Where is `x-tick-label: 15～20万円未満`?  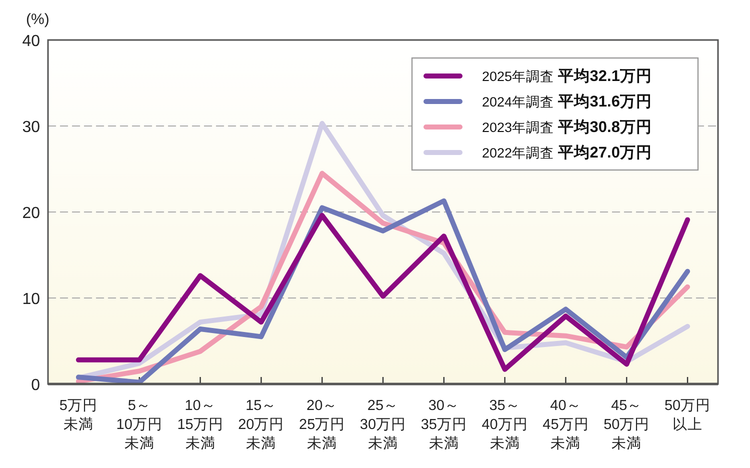 x-tick-label: 15～20万円未満 is located at coordinates (261, 425).